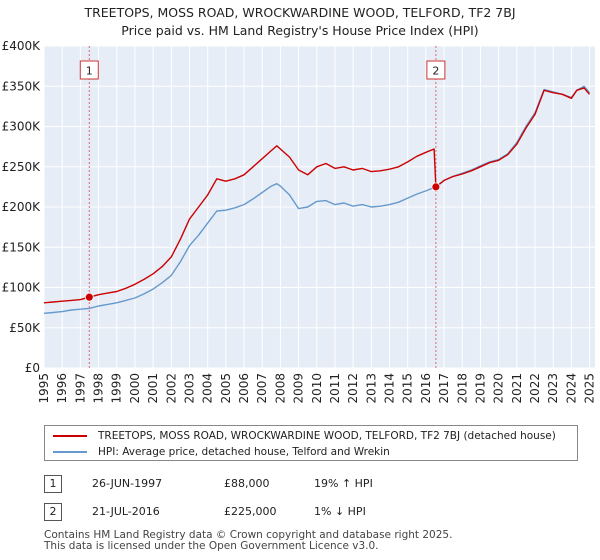 This screenshot has width=600, height=560. What do you see at coordinates (70, 452) in the screenshot?
I see `legend-swatch-hpi` at bounding box center [70, 452].